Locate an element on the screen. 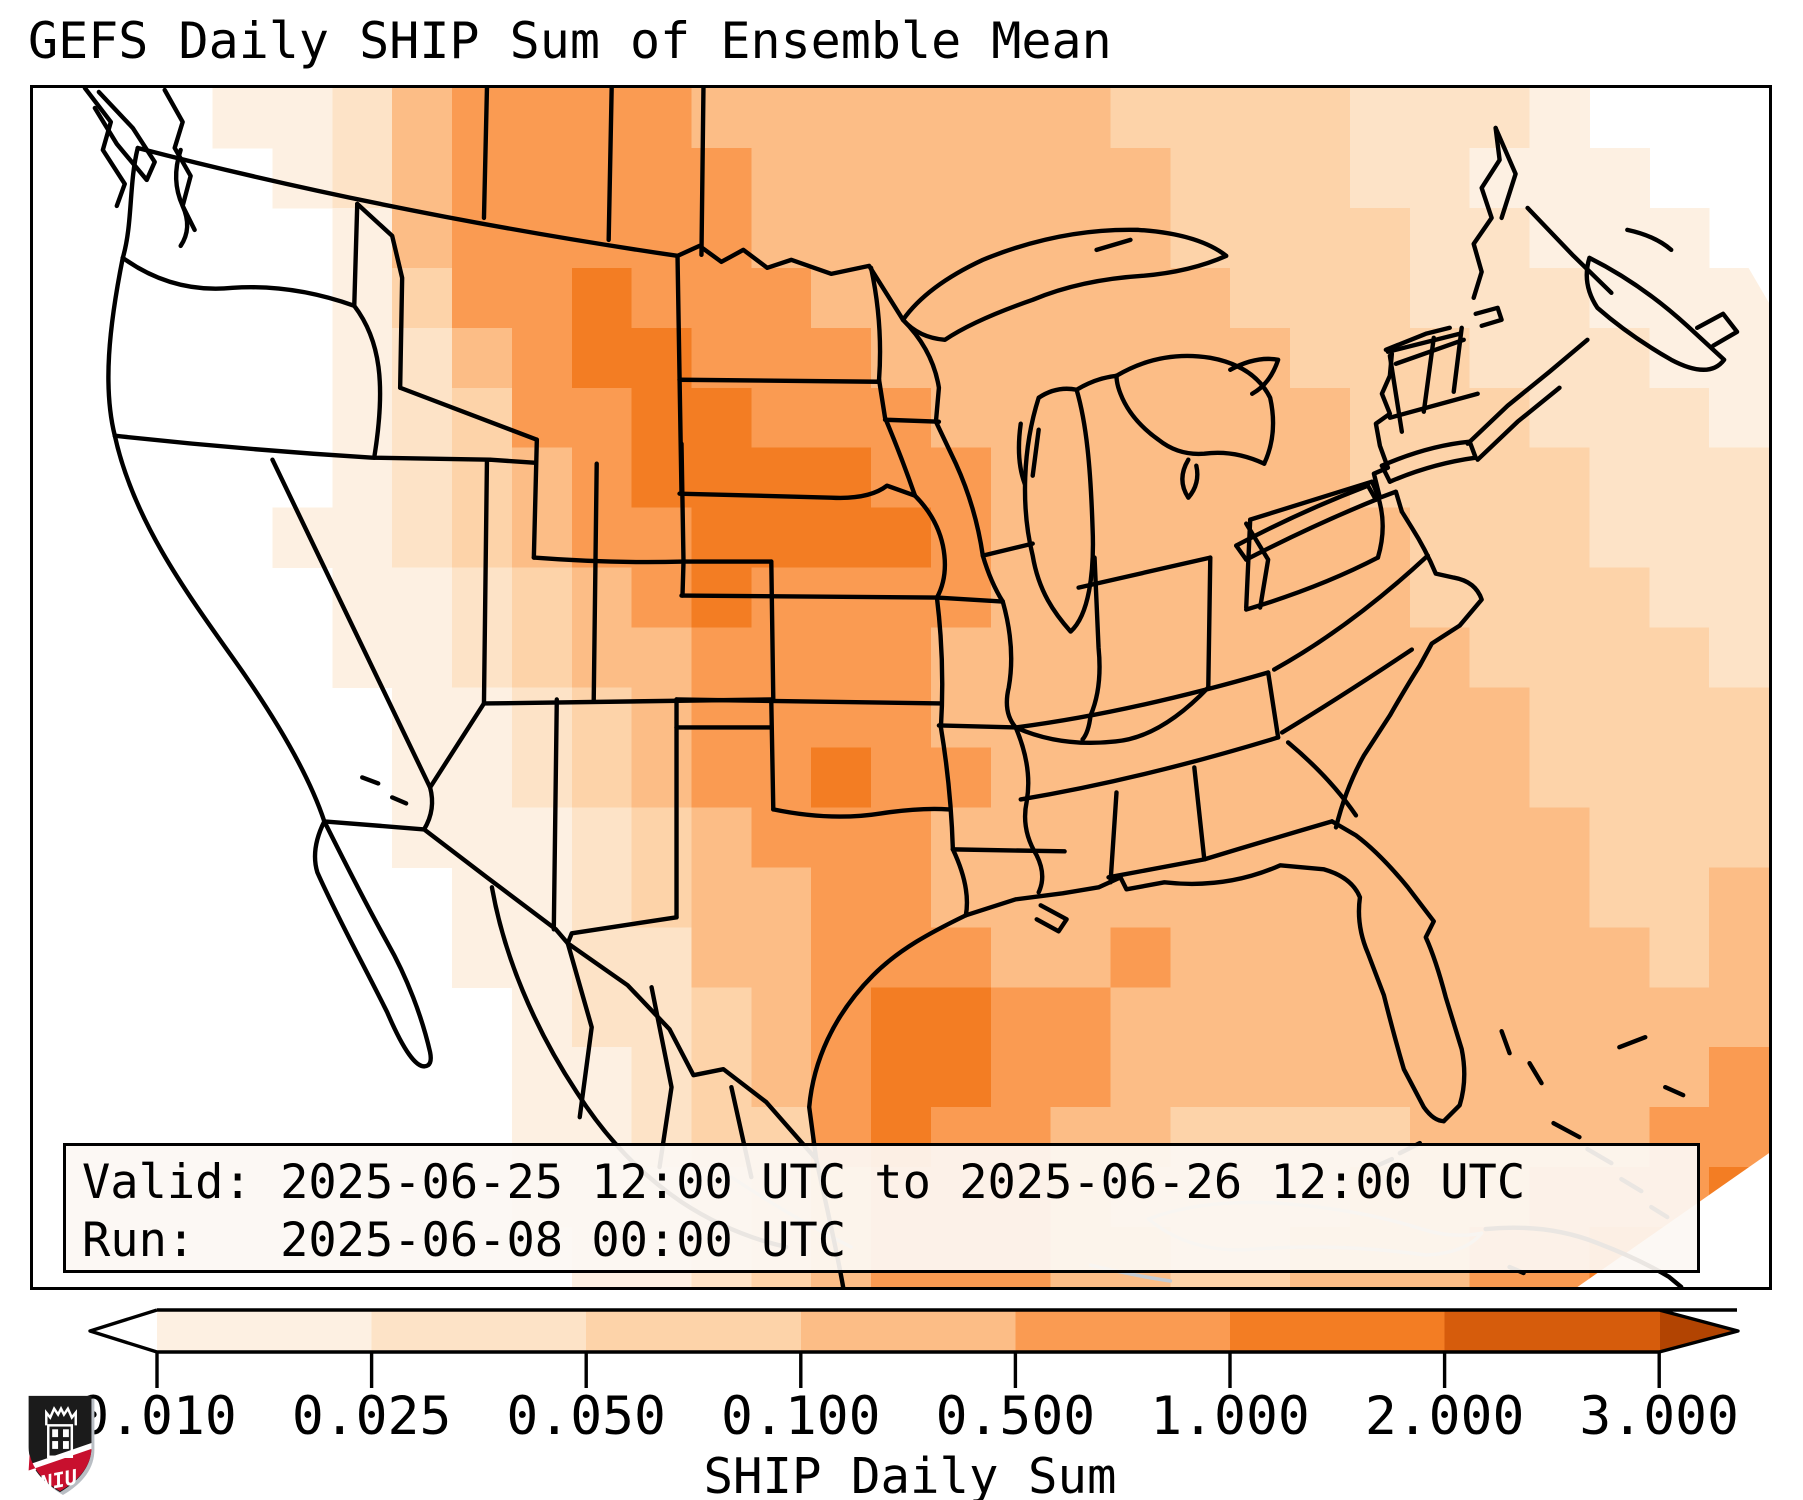 Image resolution: width=1803 pixels, height=1500 pixels. castle-window-icon is located at coordinates (55, 1445).